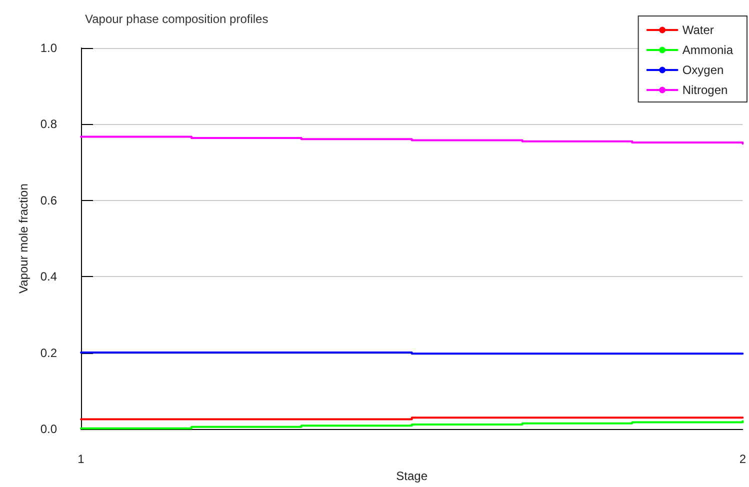 Image resolution: width=749 pixels, height=487 pixels. I want to click on x-tick-label: 2, so click(742, 459).